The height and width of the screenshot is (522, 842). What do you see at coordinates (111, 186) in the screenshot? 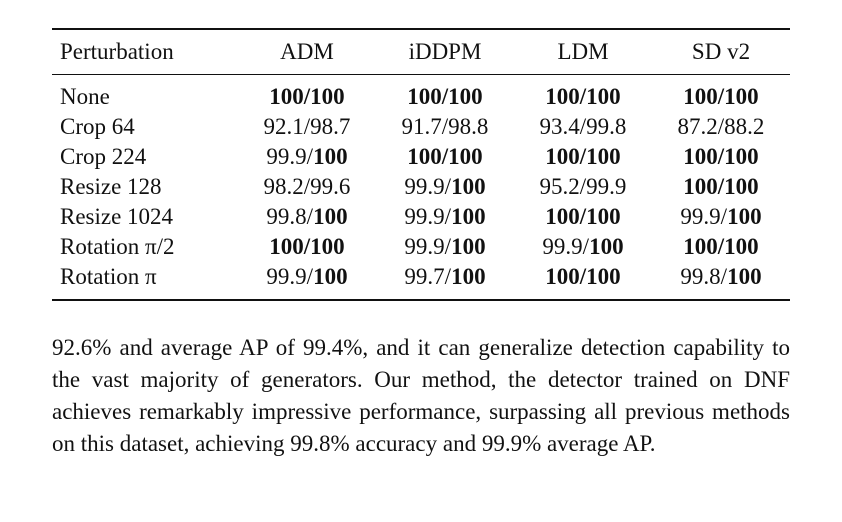
I see `row-label: Resize 128` at bounding box center [111, 186].